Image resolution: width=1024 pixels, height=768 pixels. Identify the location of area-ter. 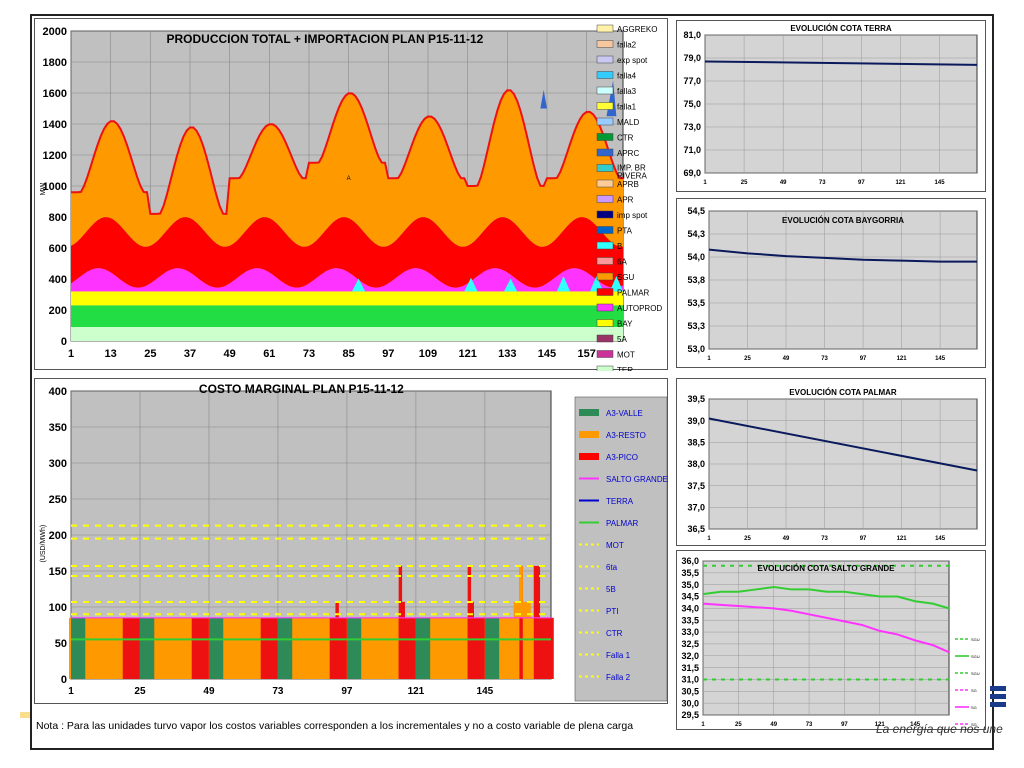
(347, 334).